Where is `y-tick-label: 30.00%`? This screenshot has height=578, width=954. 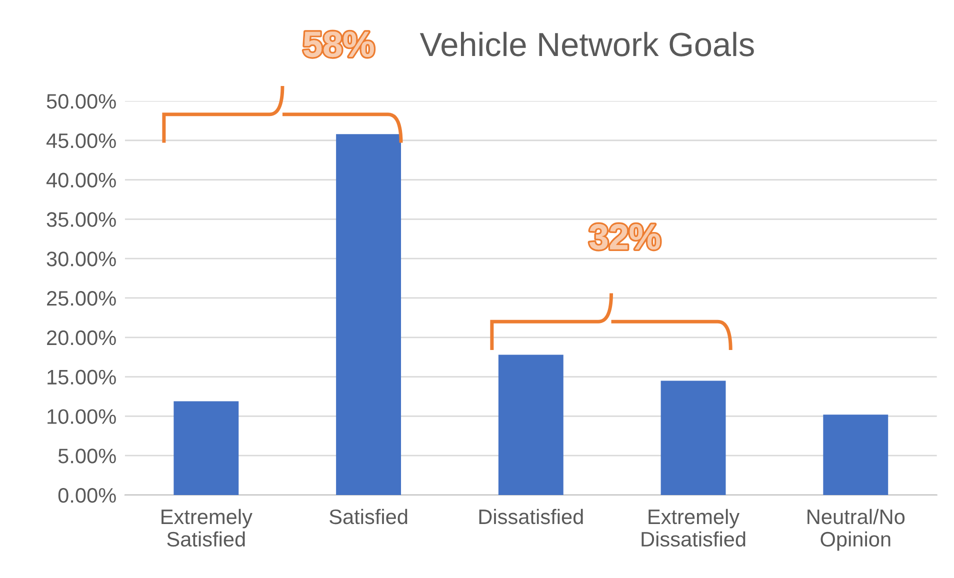 y-tick-label: 30.00% is located at coordinates (81, 259).